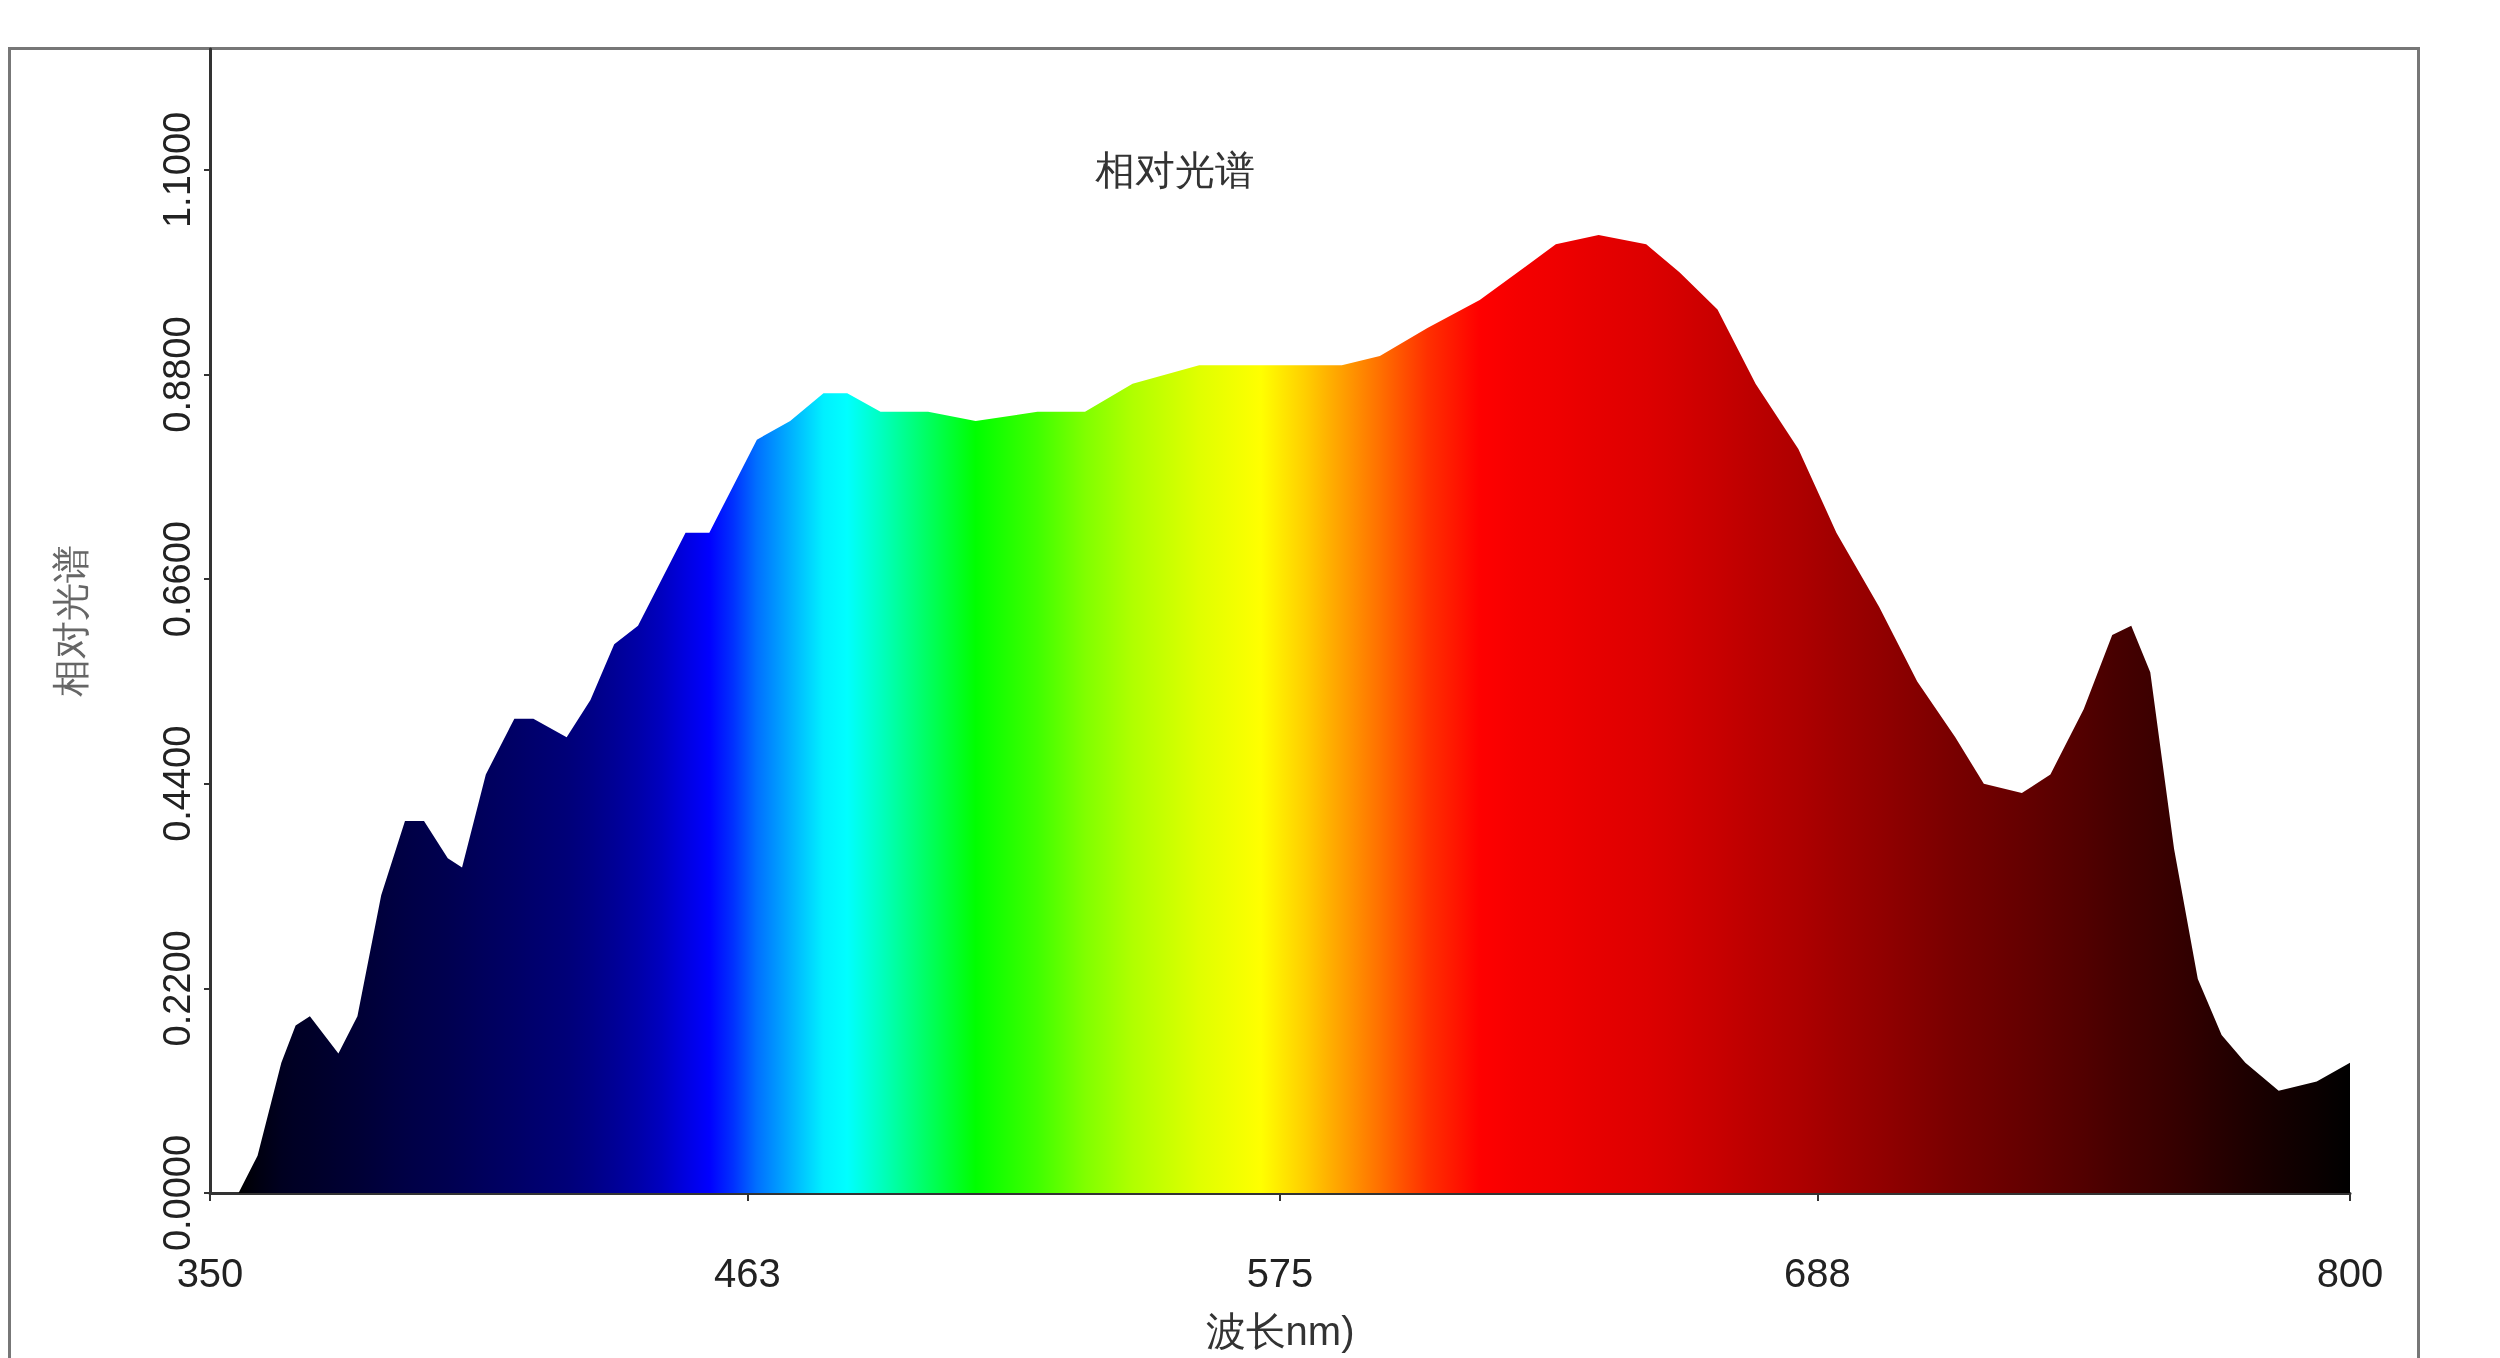 The image size is (2500, 1358). I want to click on x-axis-title: 波长nm), so click(1280, 1331).